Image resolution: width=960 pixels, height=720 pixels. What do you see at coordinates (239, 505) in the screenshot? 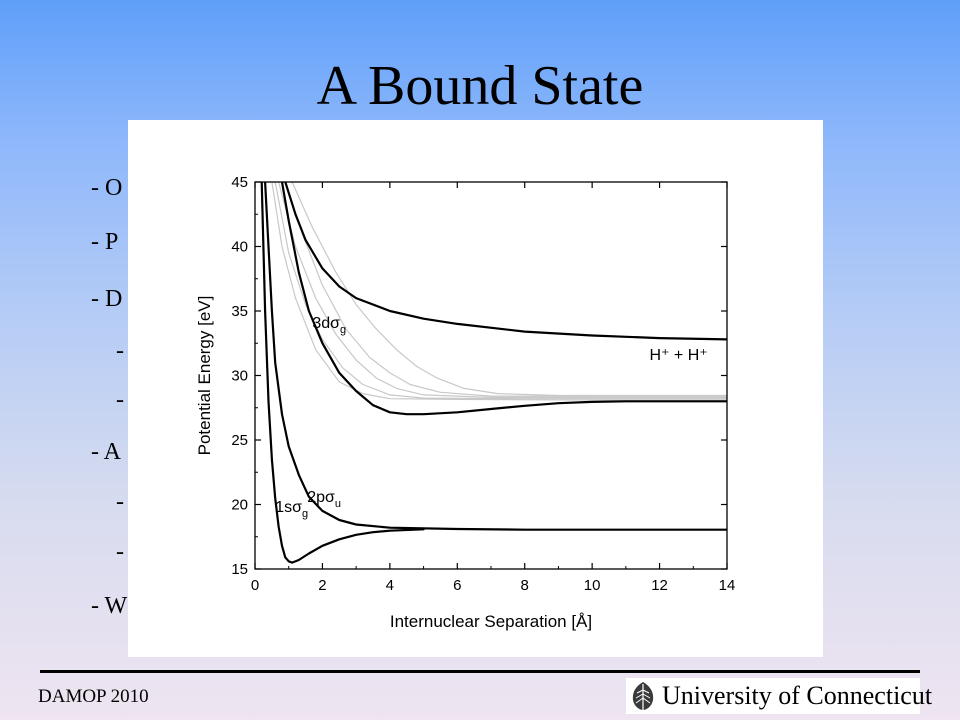
I see `y-tick-label: 20` at bounding box center [239, 505].